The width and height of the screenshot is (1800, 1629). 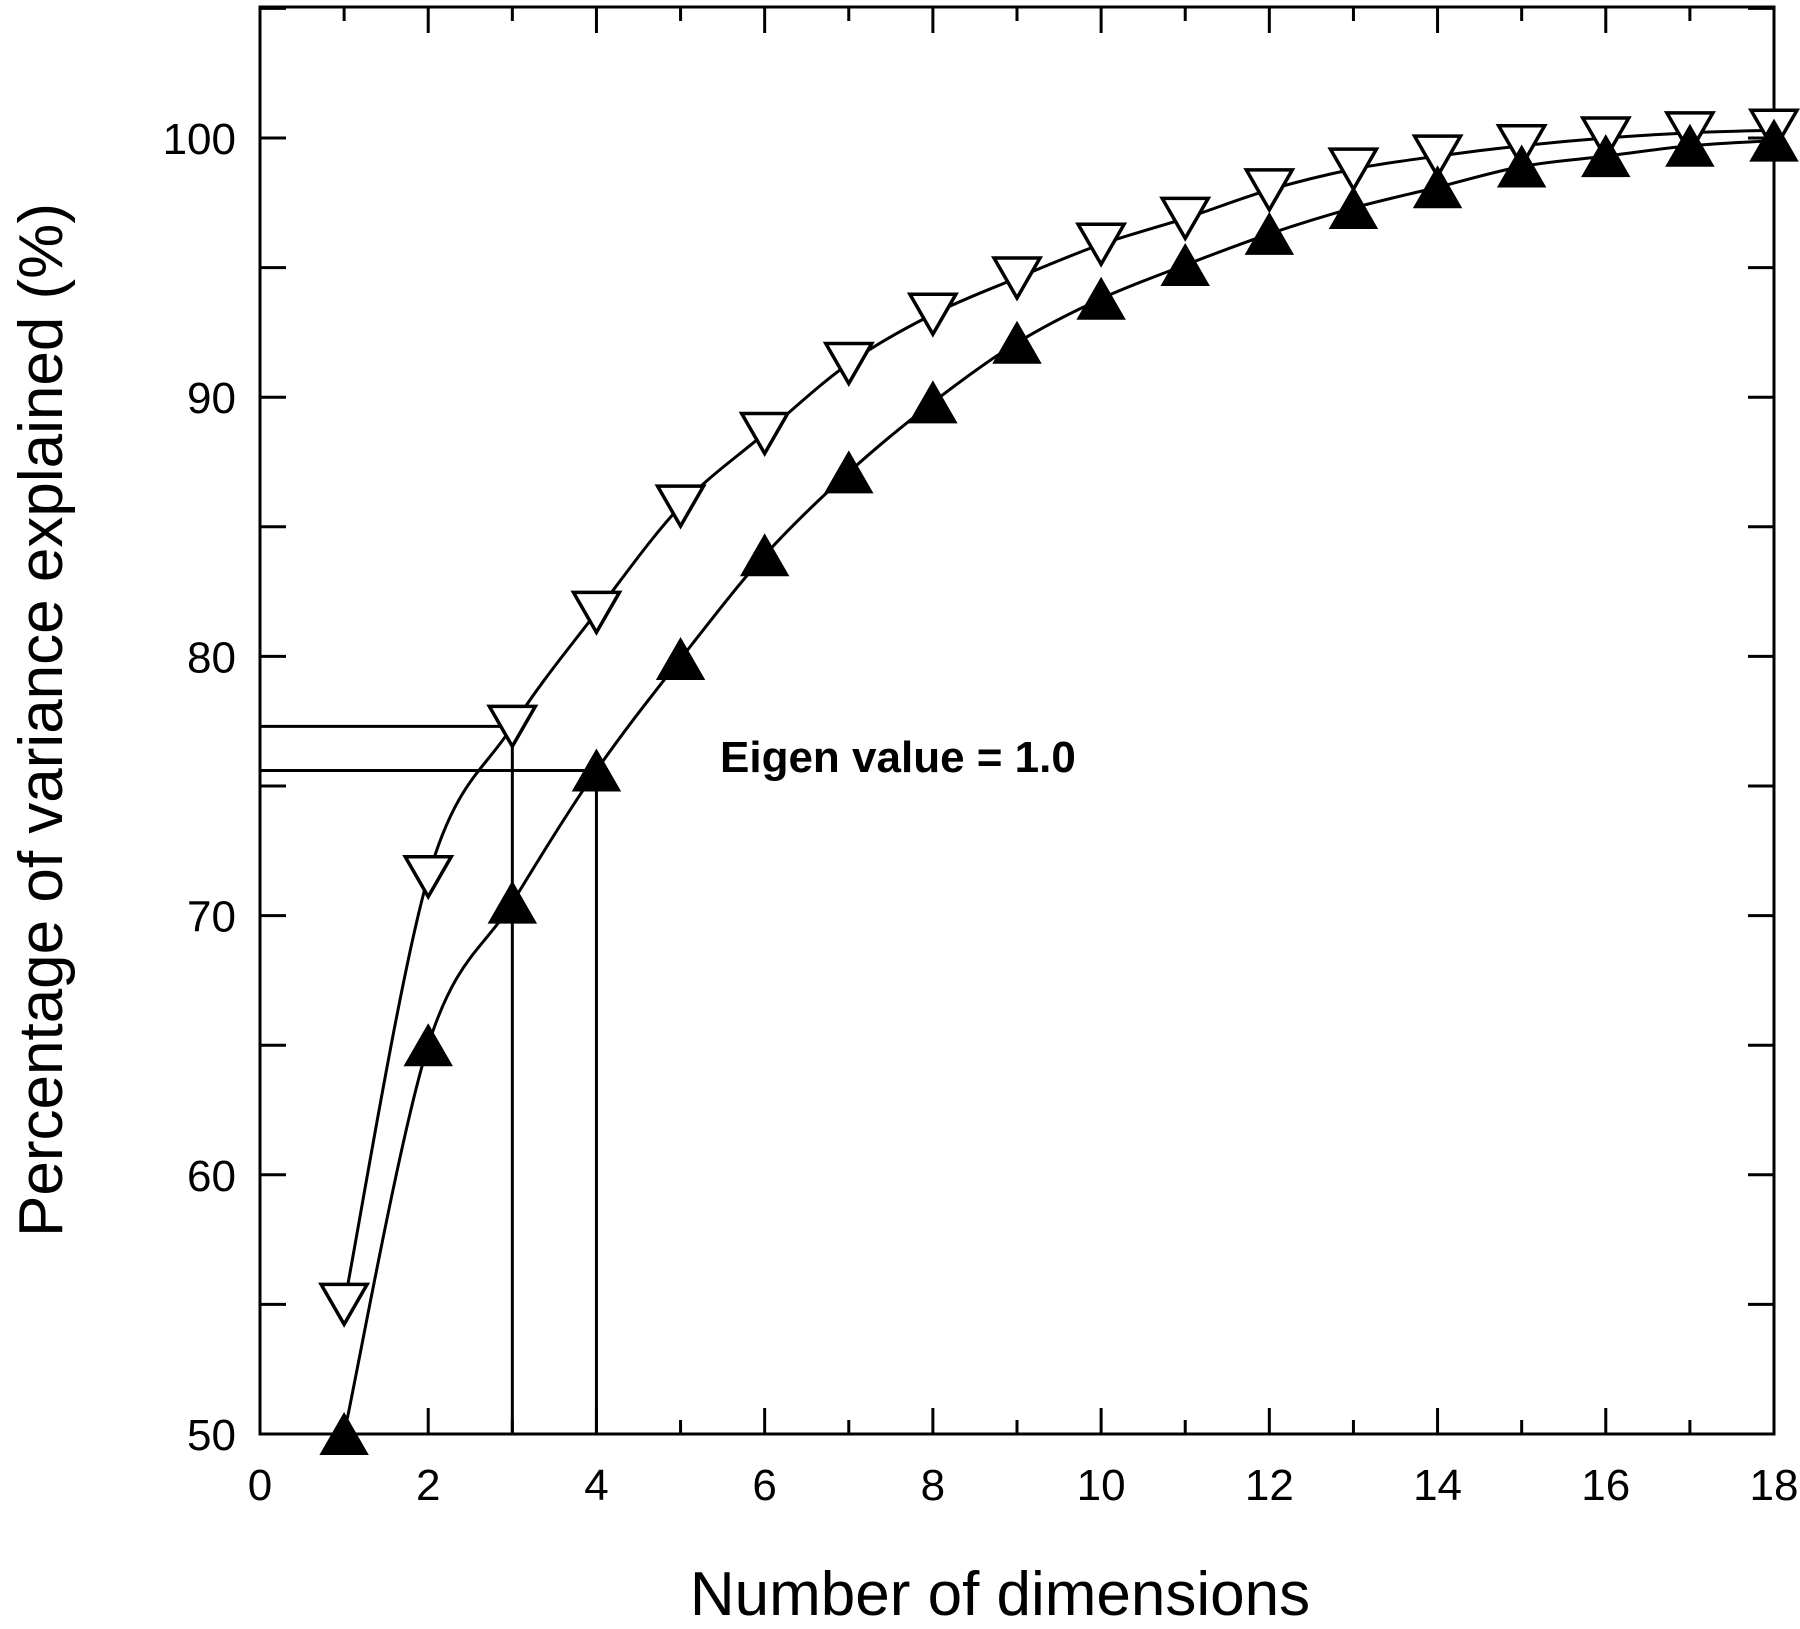 I want to click on x-tick-label: 6, so click(x=764, y=1485).